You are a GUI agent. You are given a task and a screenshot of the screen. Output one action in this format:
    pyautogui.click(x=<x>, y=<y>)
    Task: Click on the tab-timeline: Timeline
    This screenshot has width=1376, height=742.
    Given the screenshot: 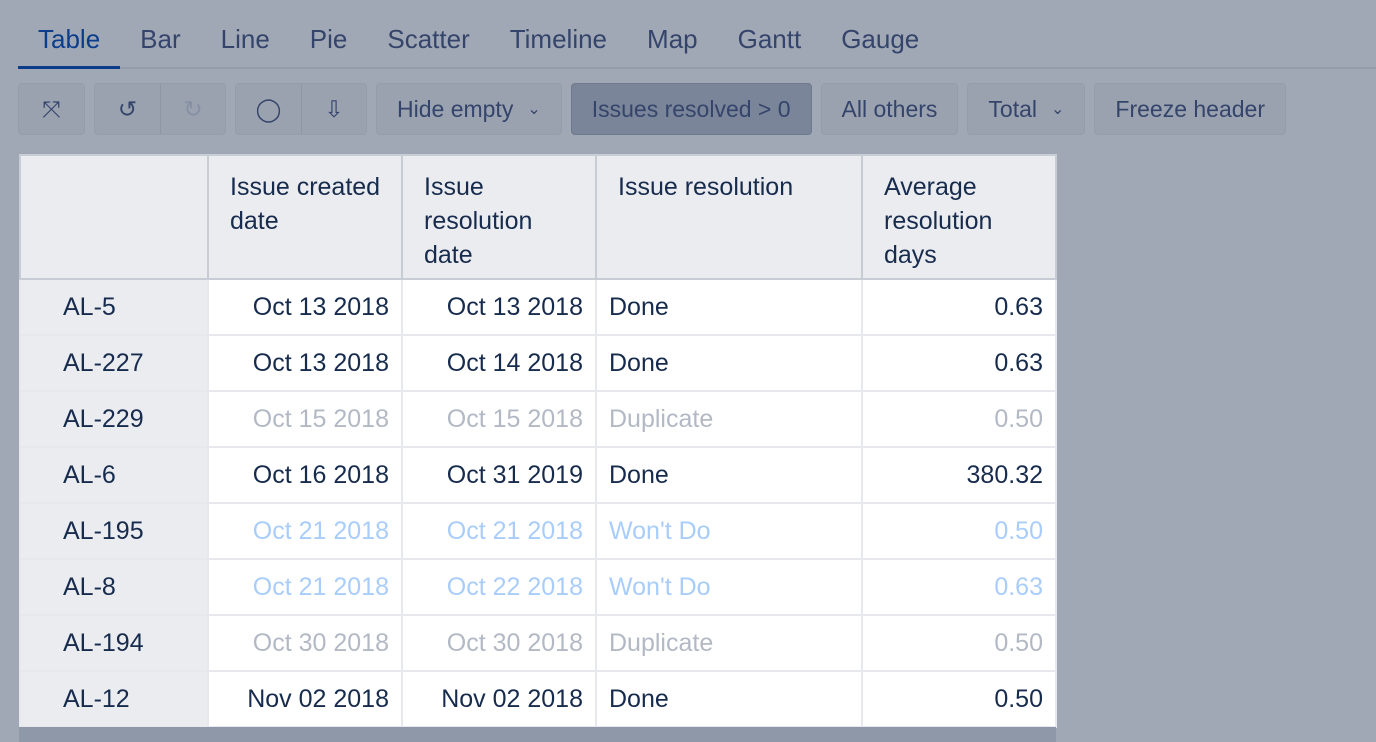 What is the action you would take?
    pyautogui.click(x=558, y=39)
    